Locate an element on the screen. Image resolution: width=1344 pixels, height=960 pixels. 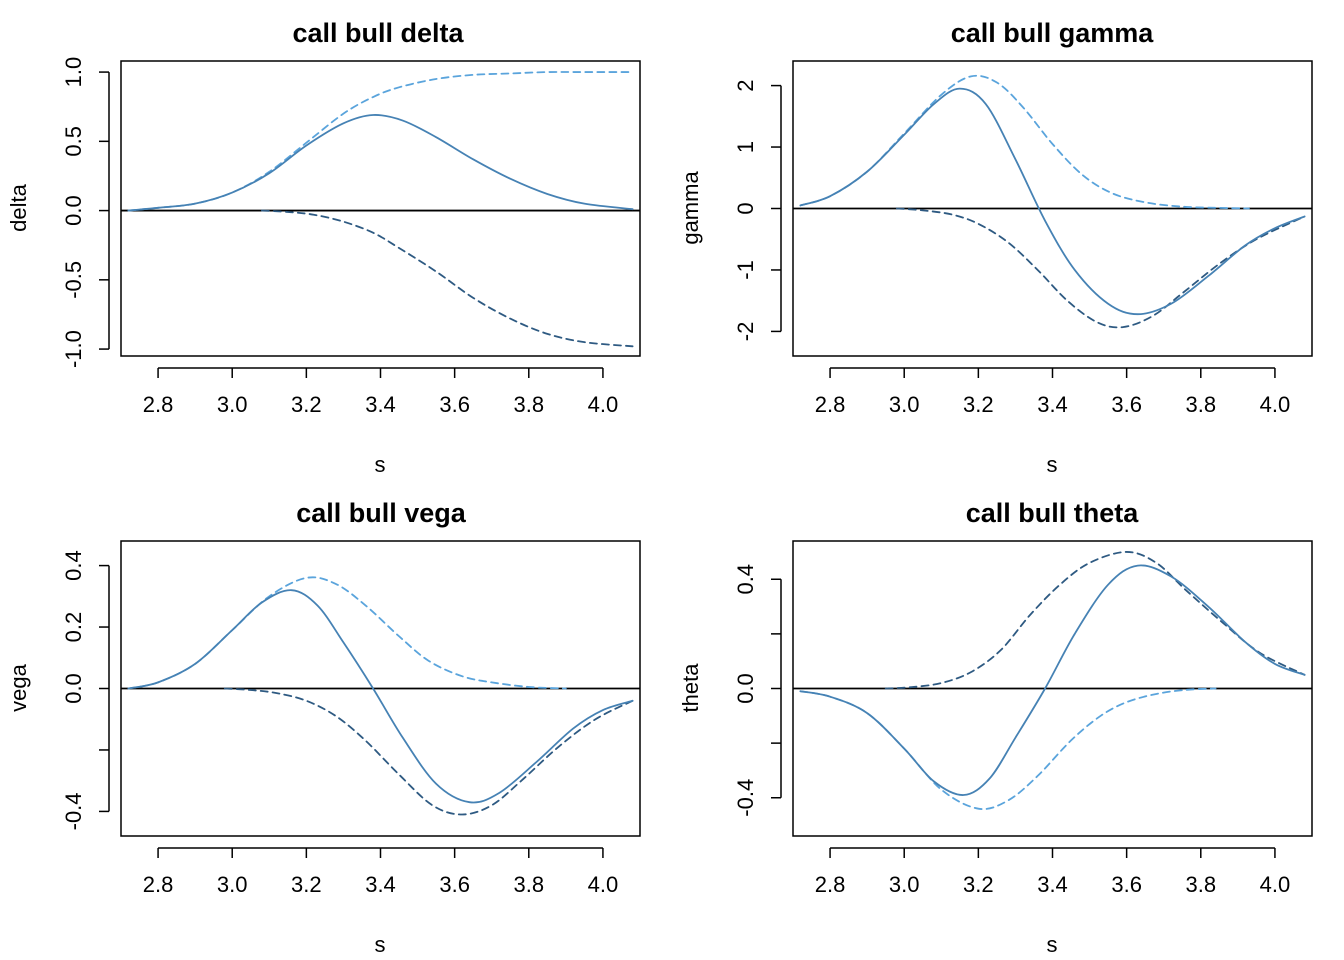
panel-title: call bull gamma is located at coordinates (1053, 33).